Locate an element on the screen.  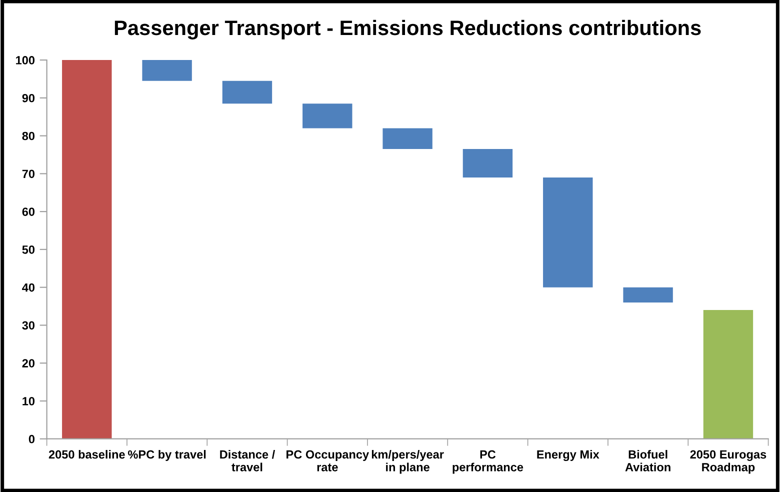
x-tick-label: Biofuel Aviation is located at coordinates (647, 461).